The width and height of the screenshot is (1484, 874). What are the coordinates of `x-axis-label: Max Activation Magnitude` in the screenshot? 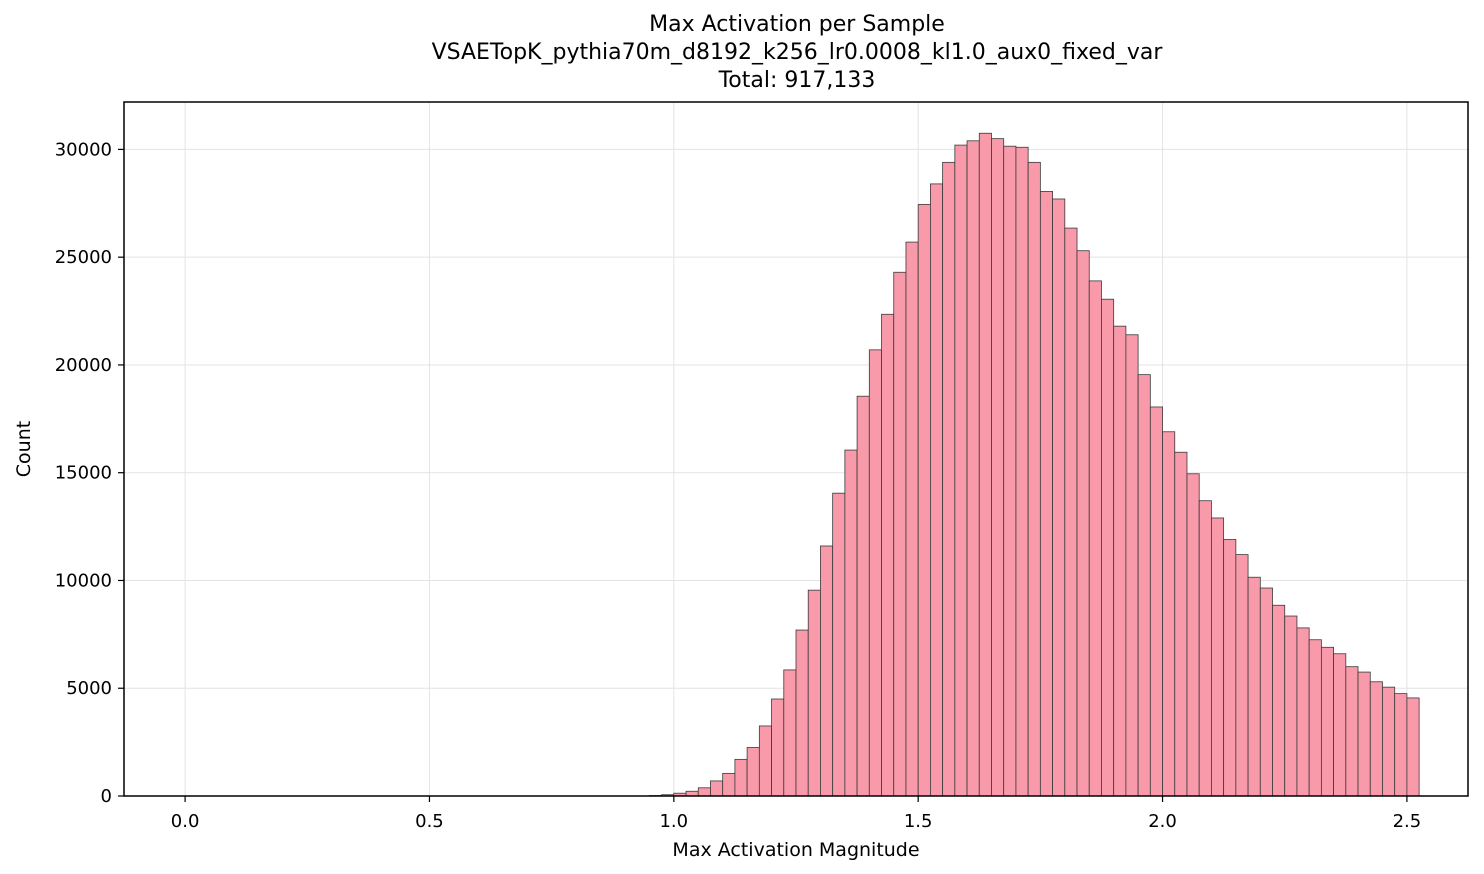 It's located at (795, 850).